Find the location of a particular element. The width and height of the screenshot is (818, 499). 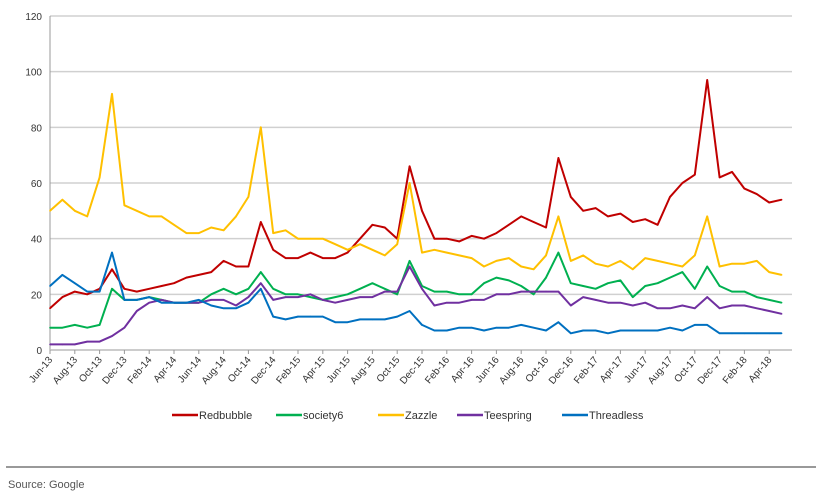

legend-label: Redbubble is located at coordinates (225, 416).